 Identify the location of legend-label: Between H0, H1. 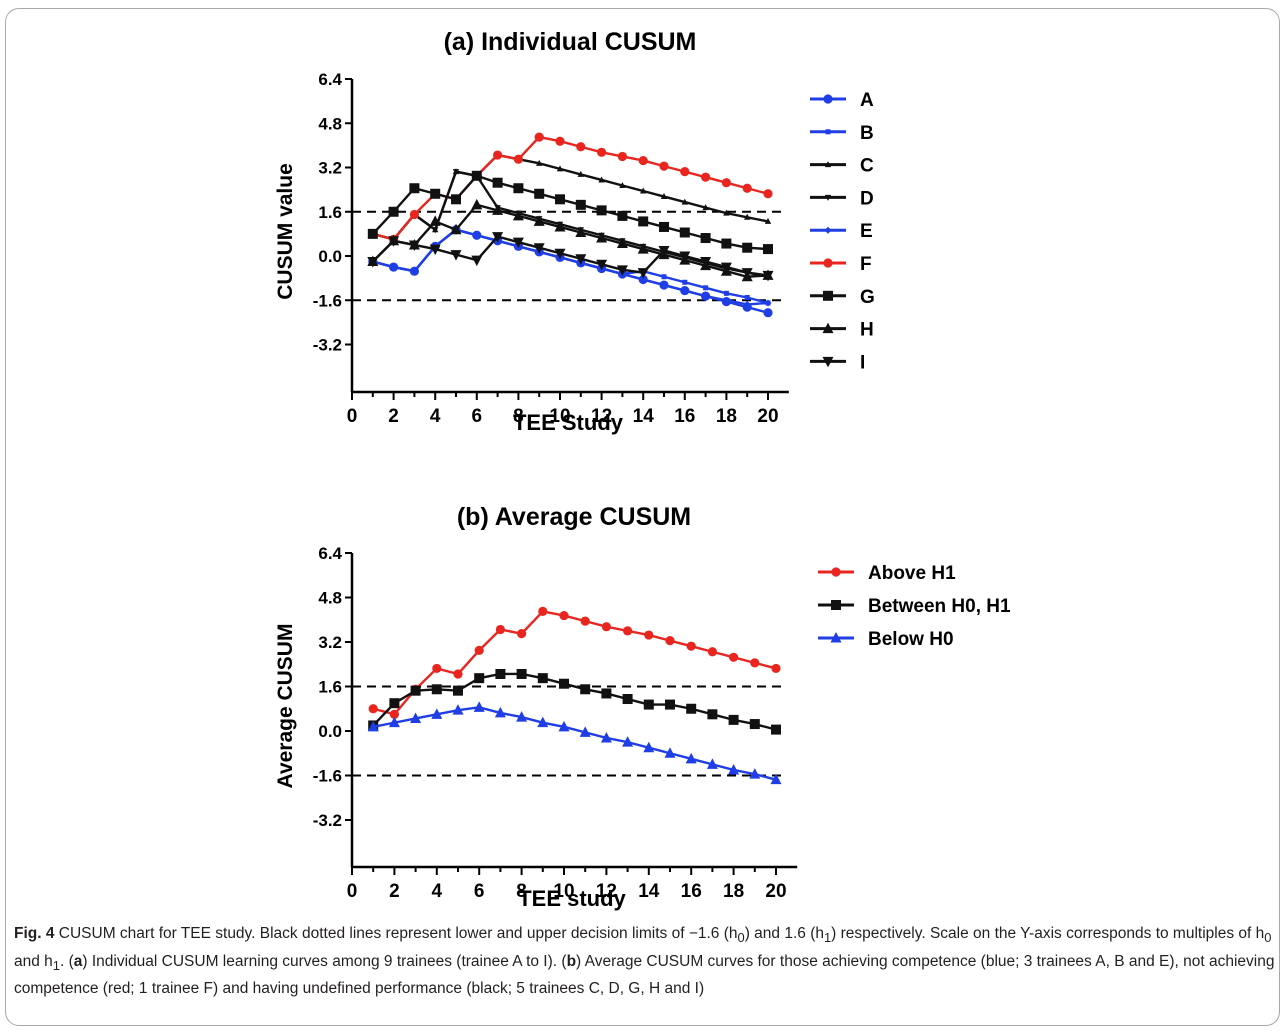
(939, 606).